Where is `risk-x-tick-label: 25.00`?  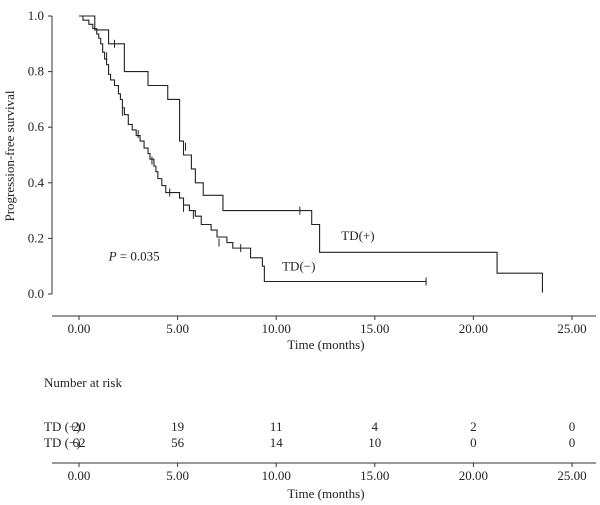
risk-x-tick-label: 25.00 is located at coordinates (571, 475).